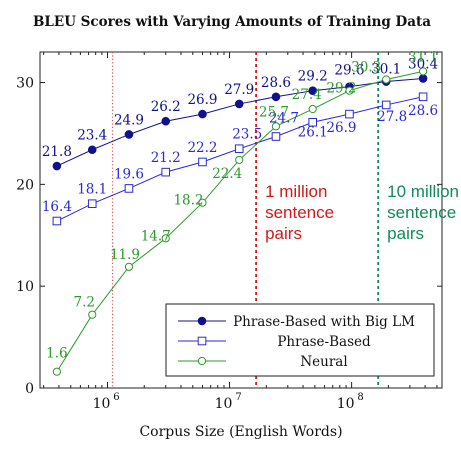  I want to click on data-label: 27.9, so click(239, 90).